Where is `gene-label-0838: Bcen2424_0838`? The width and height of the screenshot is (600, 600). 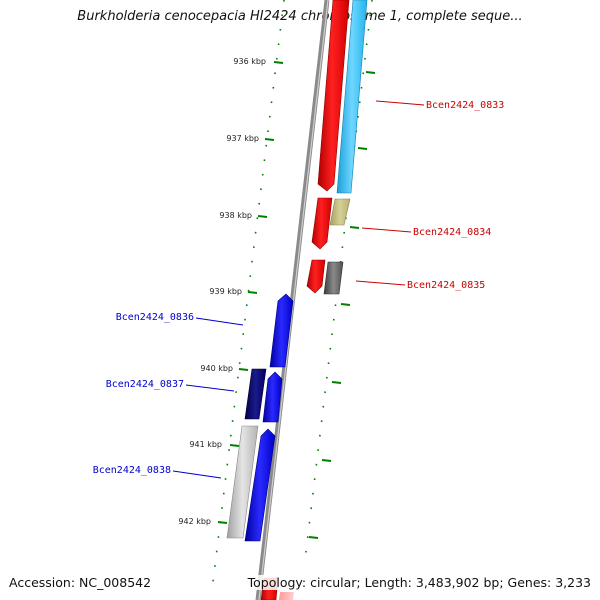
gene-label-0838: Bcen2424_0838 is located at coordinates (132, 470).